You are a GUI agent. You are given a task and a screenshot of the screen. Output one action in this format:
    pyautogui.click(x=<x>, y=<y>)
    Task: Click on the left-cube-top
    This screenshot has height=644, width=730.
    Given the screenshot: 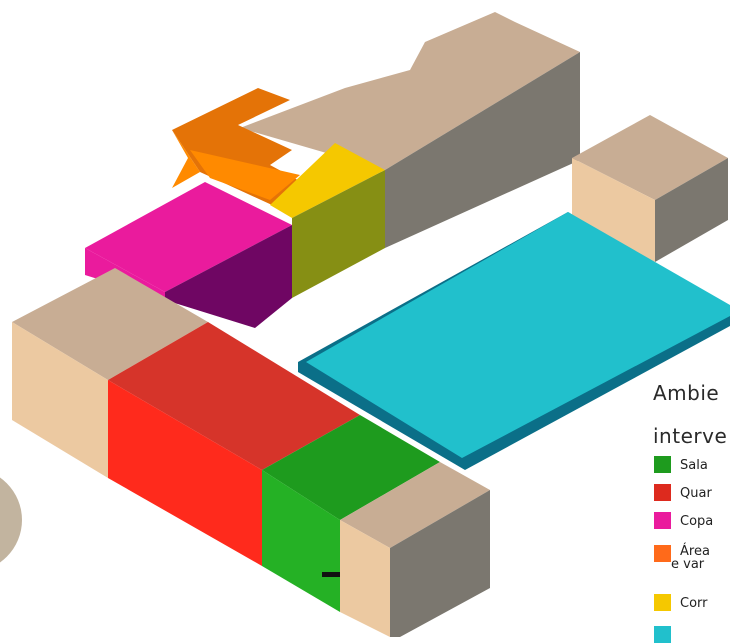 What is the action you would take?
    pyautogui.click(x=110, y=324)
    